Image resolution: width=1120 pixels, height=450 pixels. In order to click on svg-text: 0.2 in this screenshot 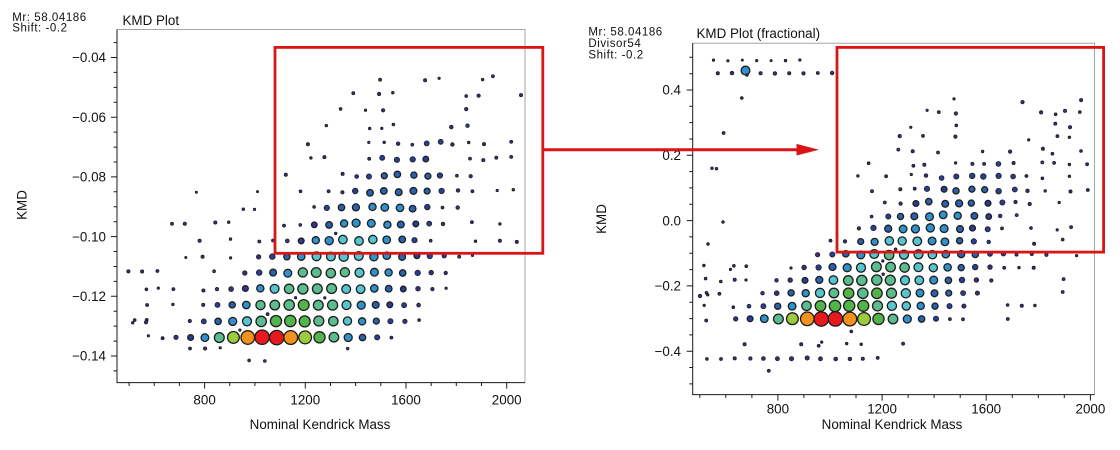, I will do `click(671, 155)`.